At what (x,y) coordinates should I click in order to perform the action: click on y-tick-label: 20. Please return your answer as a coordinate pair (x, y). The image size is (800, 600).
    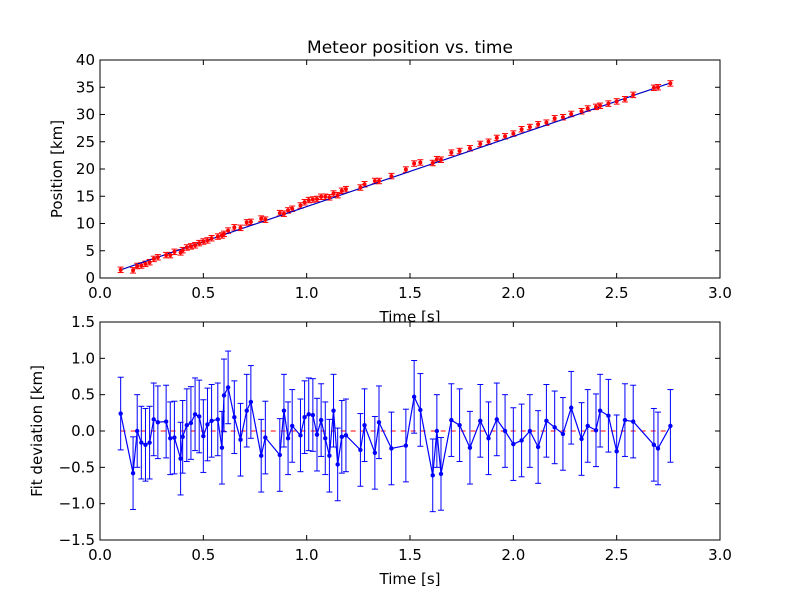
    Looking at the image, I should click on (85, 169).